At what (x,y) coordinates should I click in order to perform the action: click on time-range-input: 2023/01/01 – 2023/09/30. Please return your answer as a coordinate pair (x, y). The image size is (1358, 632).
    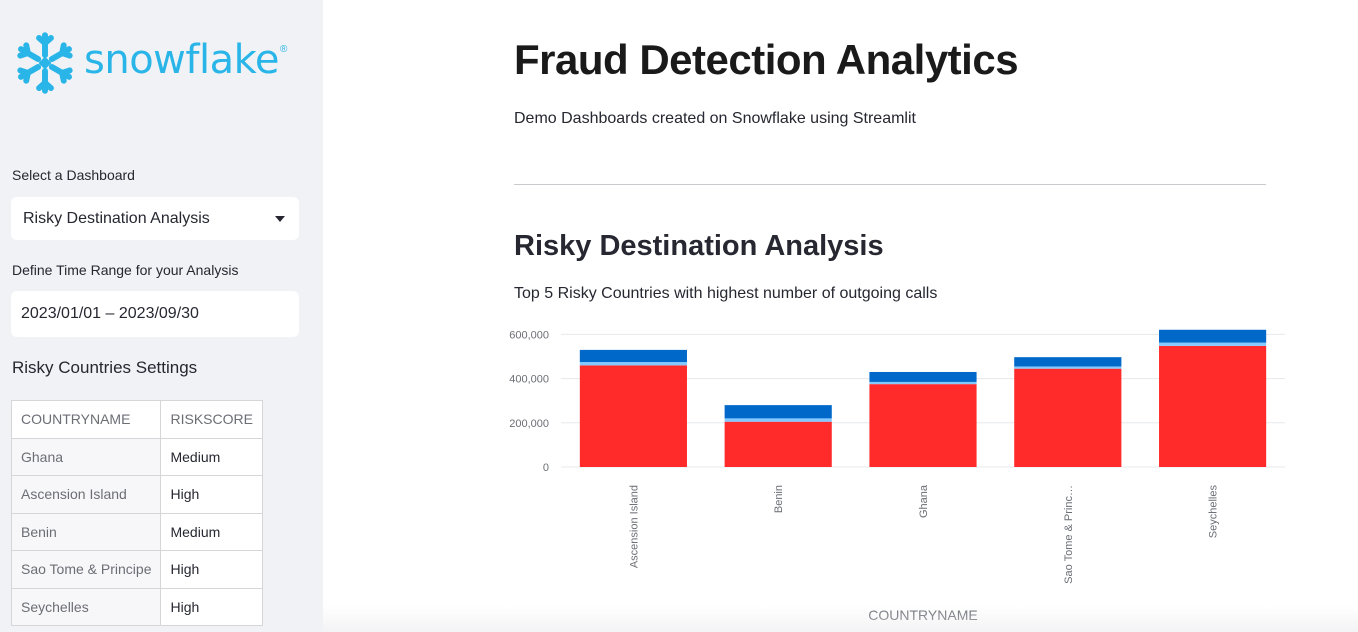
    Looking at the image, I should click on (155, 314).